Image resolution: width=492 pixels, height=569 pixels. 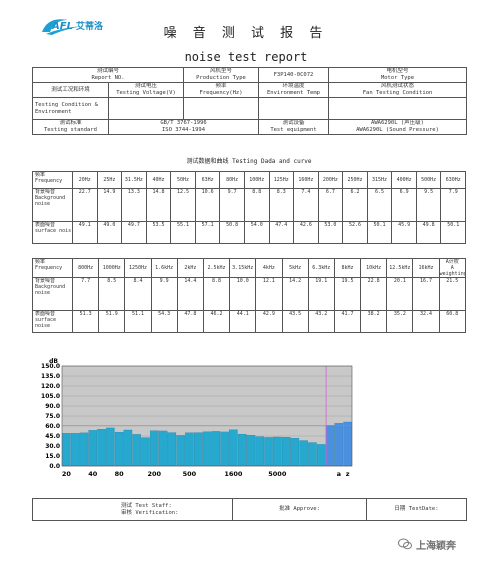 I want to click on freq-header-cell: 200Hz, so click(x=330, y=180).